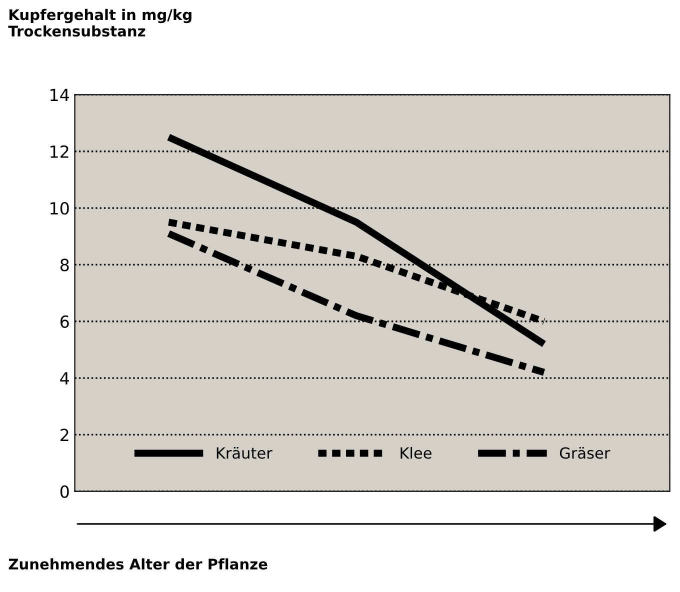 This screenshot has width=680, height=592. I want to click on y-tick-label: 14, so click(60, 95).